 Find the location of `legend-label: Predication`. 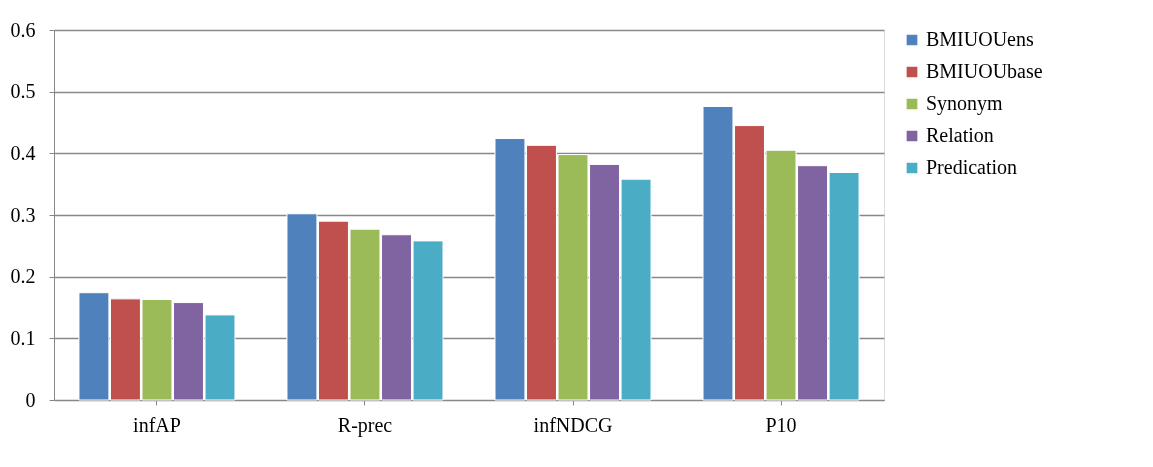

legend-label: Predication is located at coordinates (972, 167).